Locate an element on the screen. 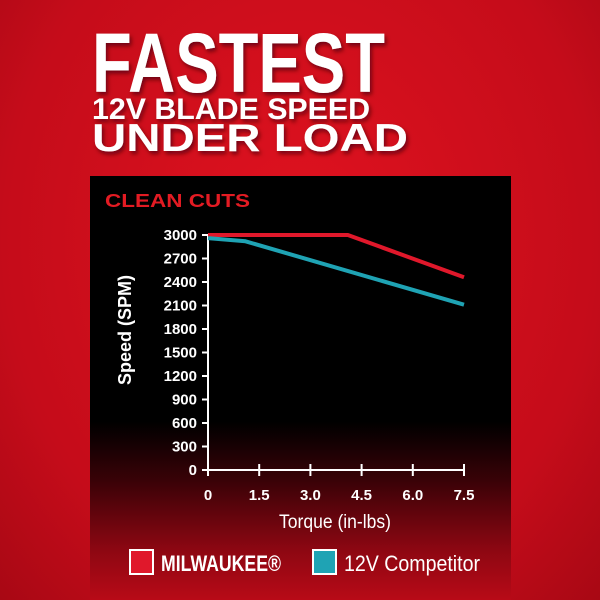 The width and height of the screenshot is (600, 600). legend-swatch-competitor is located at coordinates (324, 562).